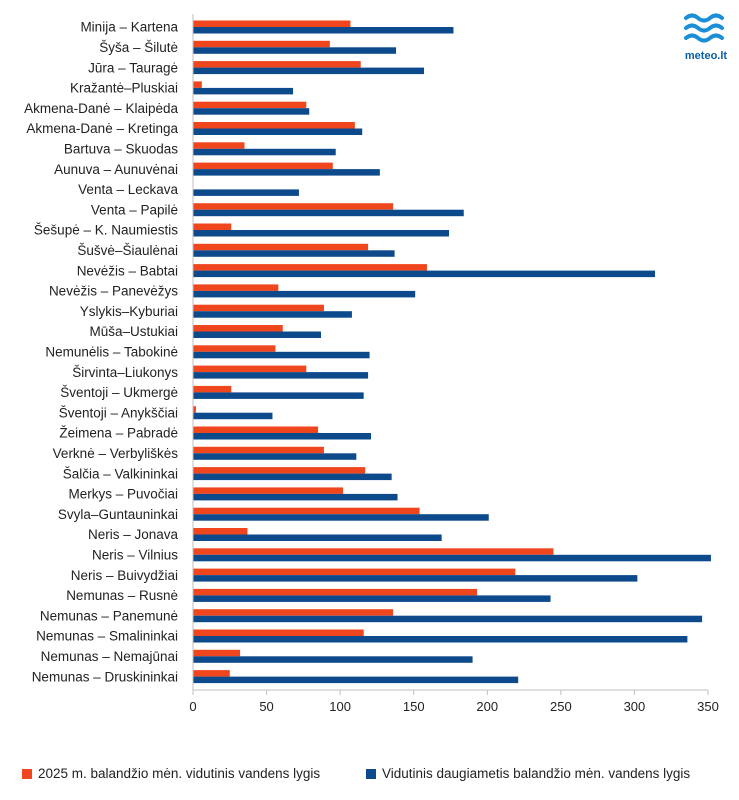  I want to click on x-tick-label: 200, so click(487, 706).